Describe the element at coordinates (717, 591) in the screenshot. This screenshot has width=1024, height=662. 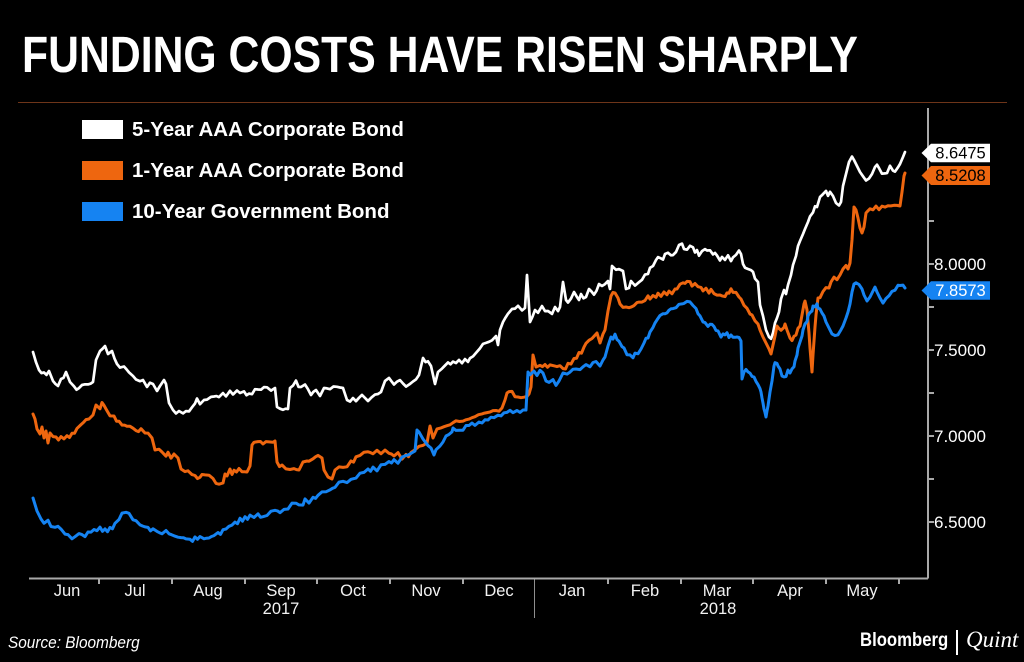
I see `svg-text: Mar` at that location.